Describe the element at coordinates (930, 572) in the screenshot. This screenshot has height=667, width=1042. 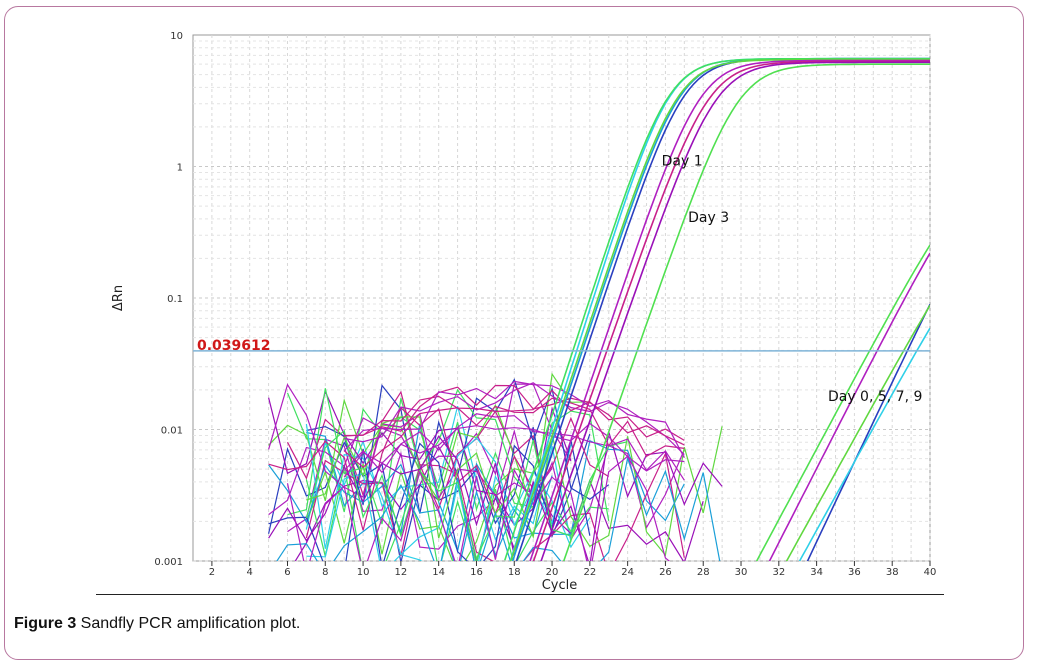
I see `x-tick-label: 40` at that location.